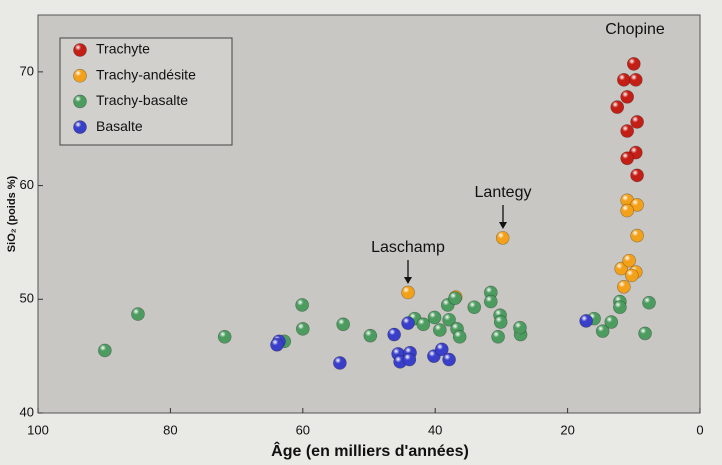  Describe the element at coordinates (38, 429) in the screenshot. I see `x-tick-label: 100` at that location.